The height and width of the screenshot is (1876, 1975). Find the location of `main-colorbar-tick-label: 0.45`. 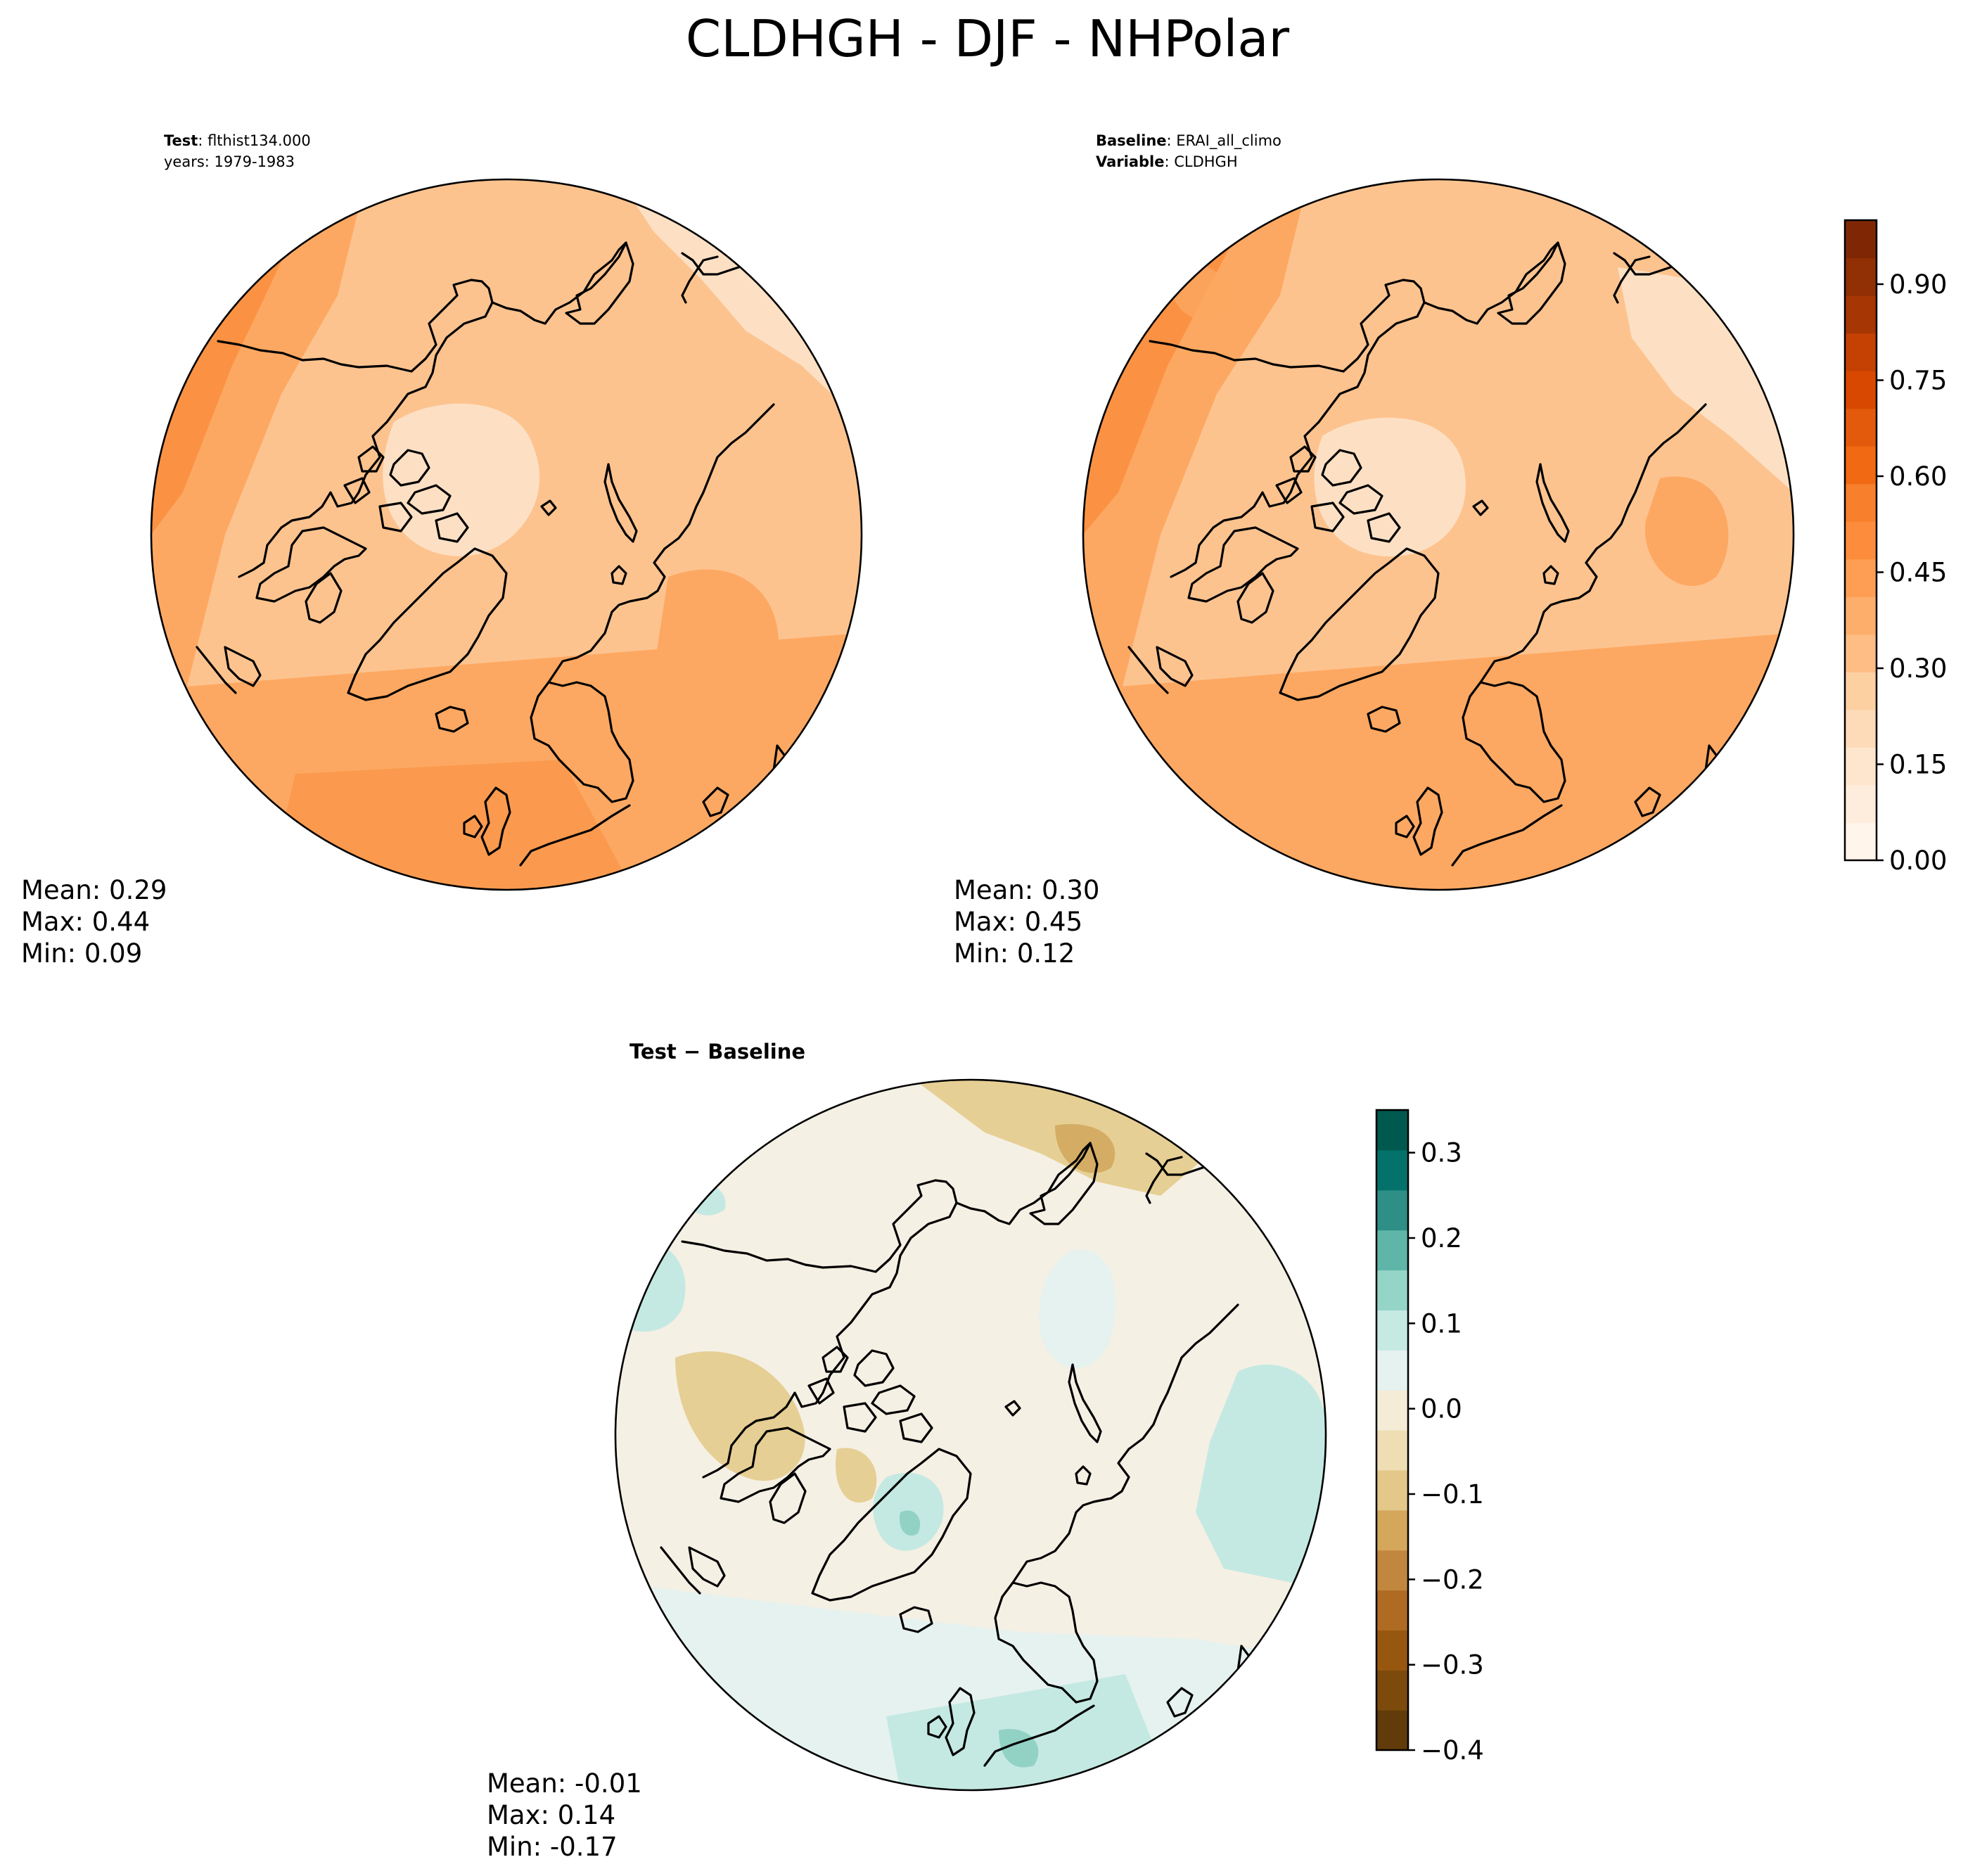

main-colorbar-tick-label: 0.45 is located at coordinates (1918, 573).